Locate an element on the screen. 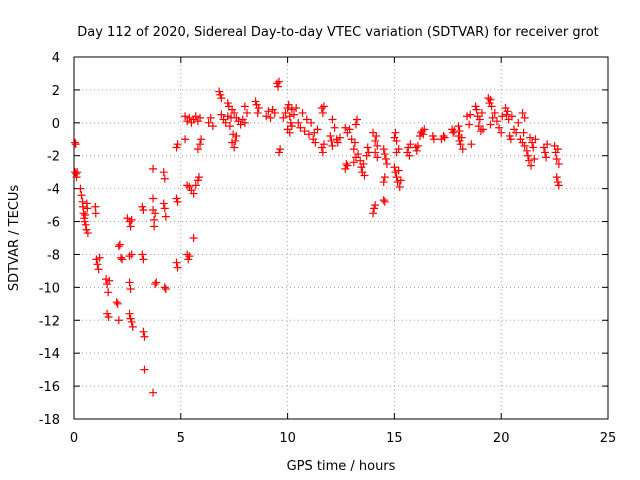 Image resolution: width=640 pixels, height=480 pixels. x-axis-label: GPS time / hours is located at coordinates (341, 466).